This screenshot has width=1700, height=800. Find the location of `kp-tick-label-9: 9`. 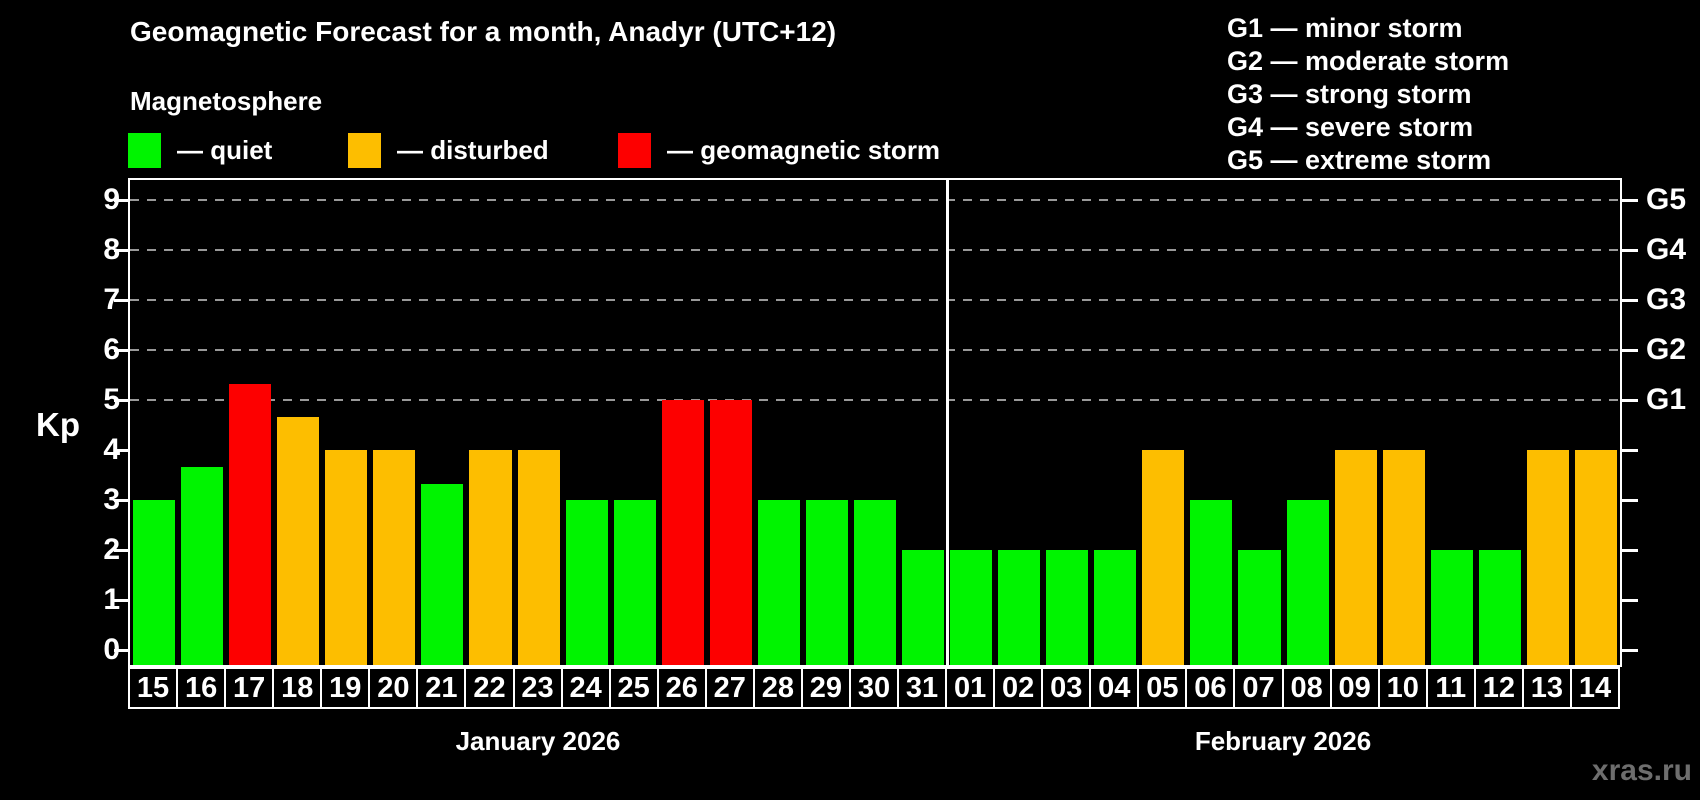

kp-tick-label-9: 9 is located at coordinates (111, 199).